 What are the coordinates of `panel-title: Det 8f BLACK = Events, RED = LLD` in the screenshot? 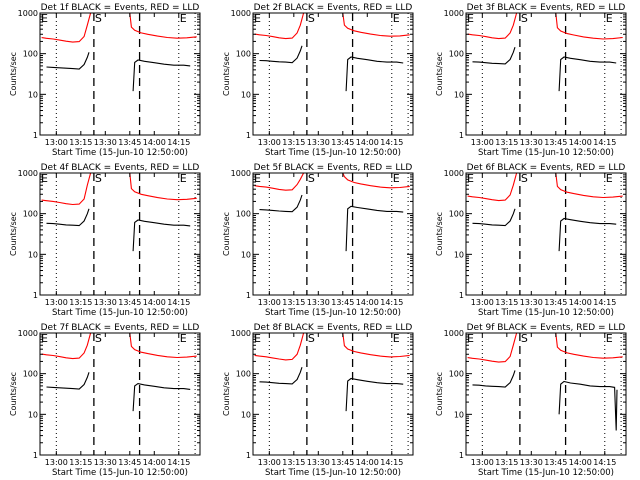 It's located at (333, 328).